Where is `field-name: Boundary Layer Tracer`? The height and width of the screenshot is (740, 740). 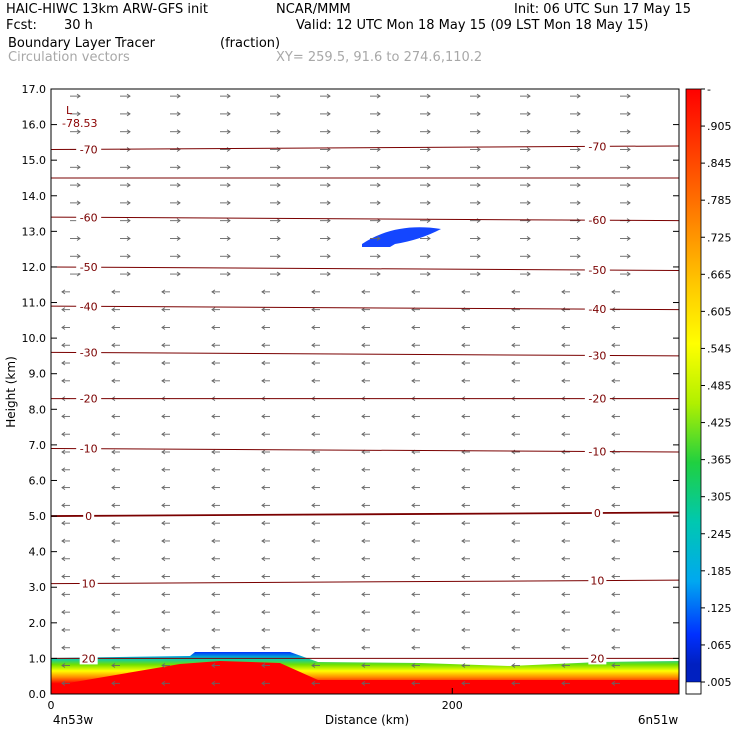
field-name: Boundary Layer Tracer is located at coordinates (81, 43).